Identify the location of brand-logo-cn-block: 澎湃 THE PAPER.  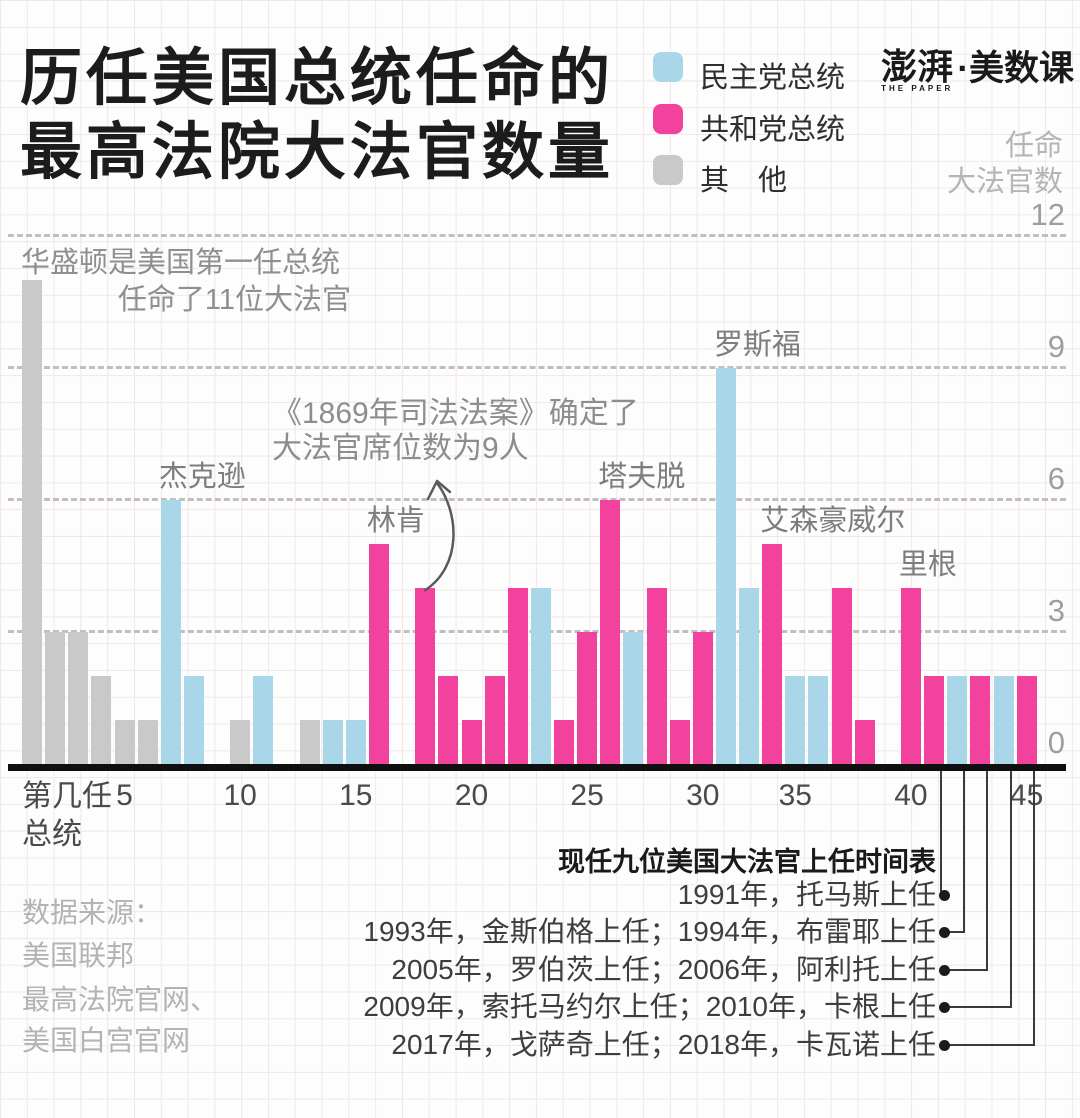
(917, 70).